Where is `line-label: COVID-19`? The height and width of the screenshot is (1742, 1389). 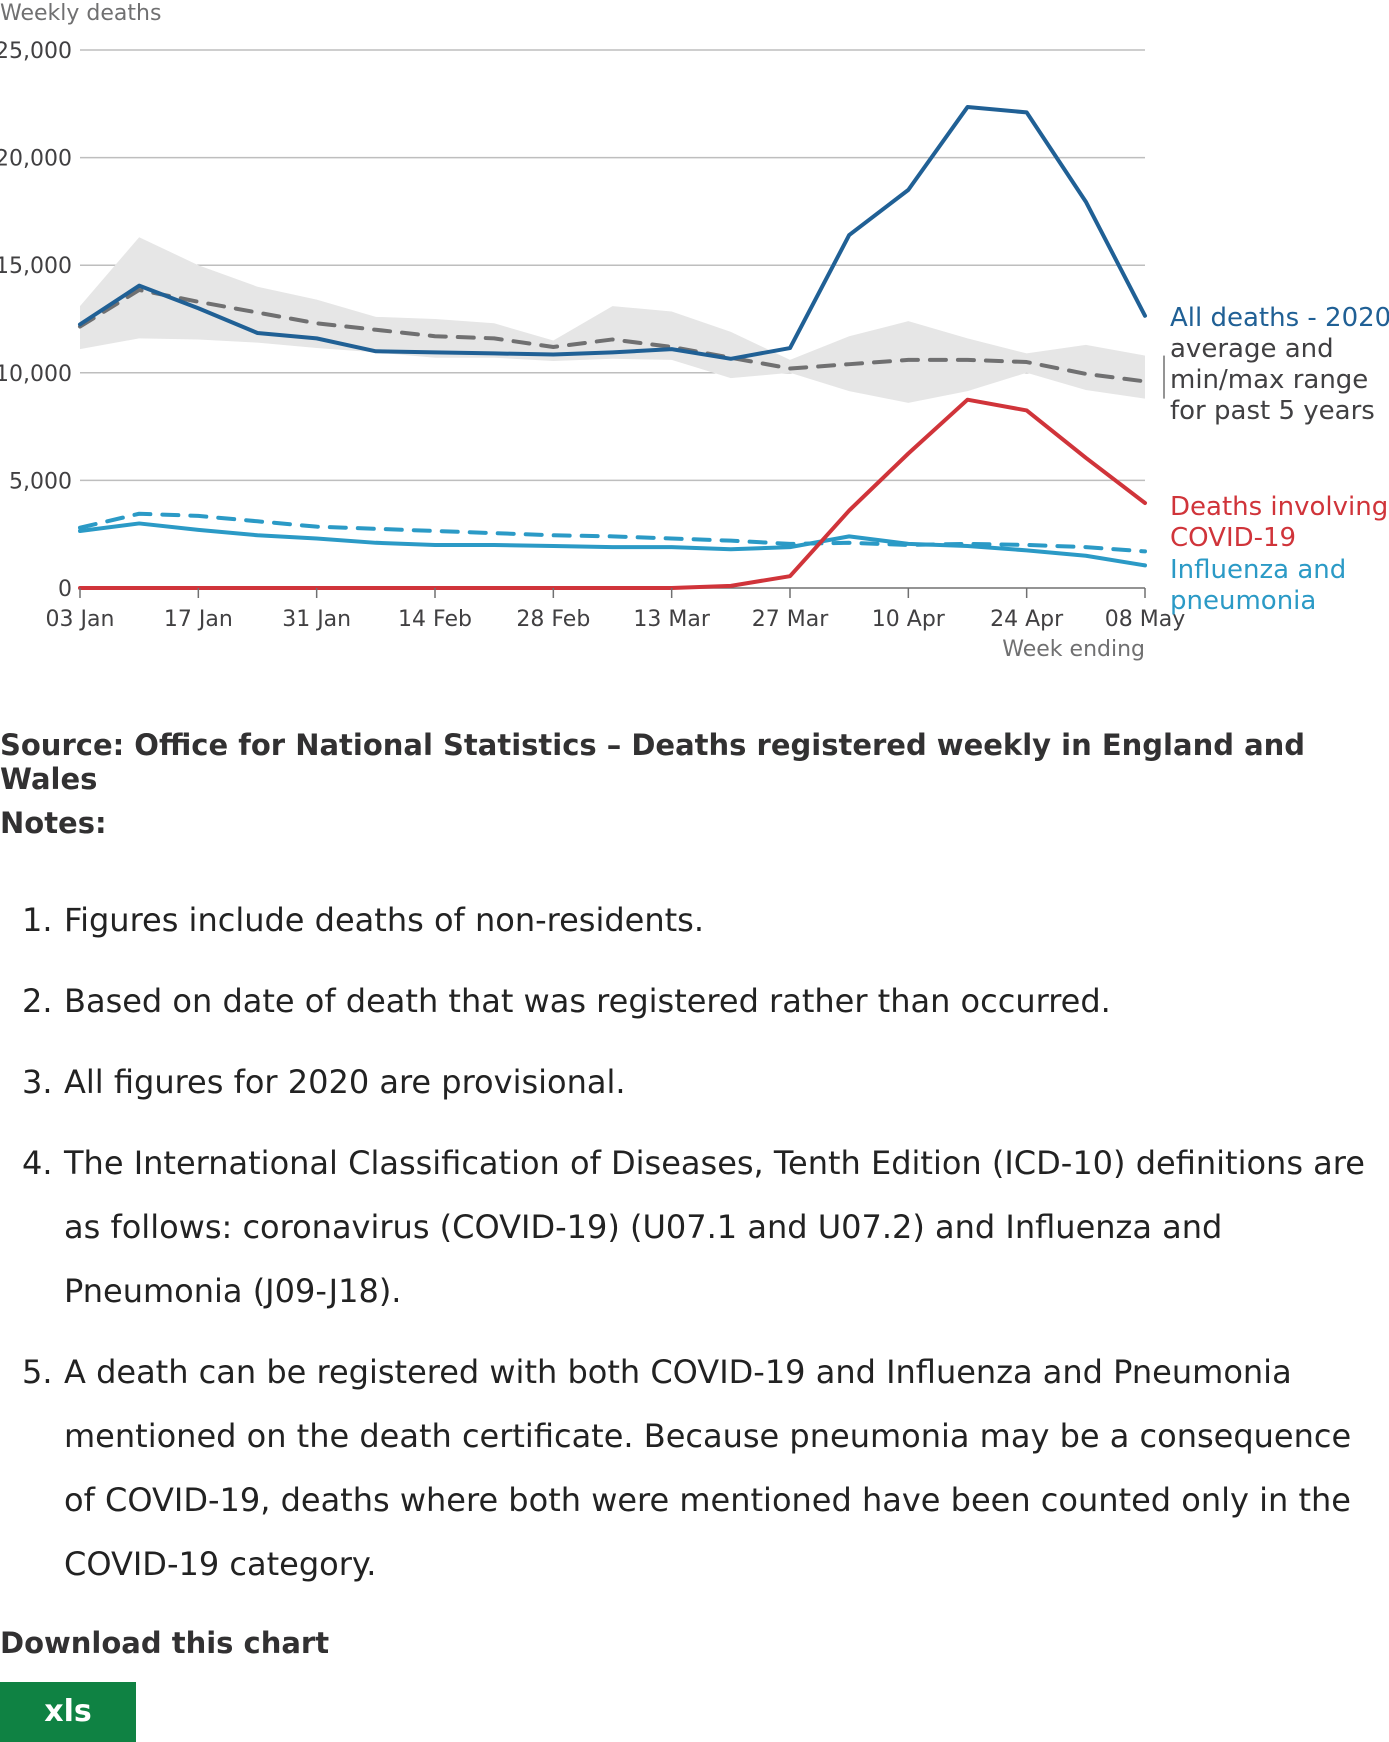
line-label: COVID-19 is located at coordinates (1233, 538).